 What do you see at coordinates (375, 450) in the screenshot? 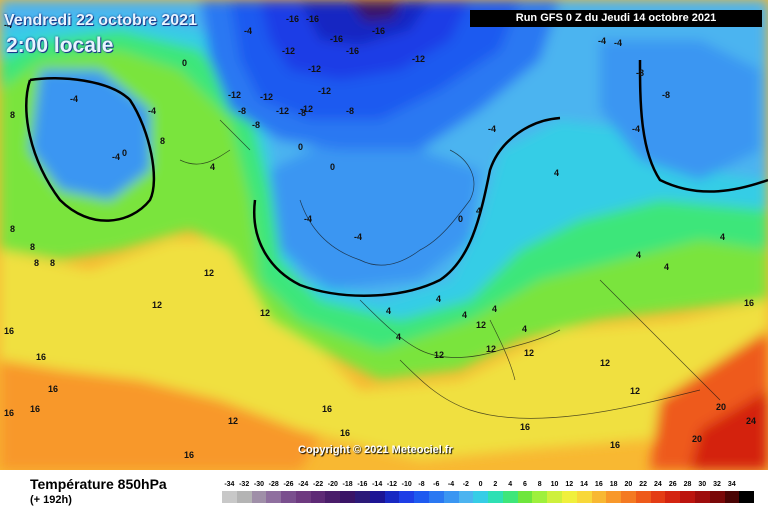
I see `copyright-notice: Copyright © 2021 Meteociel.fr` at bounding box center [375, 450].